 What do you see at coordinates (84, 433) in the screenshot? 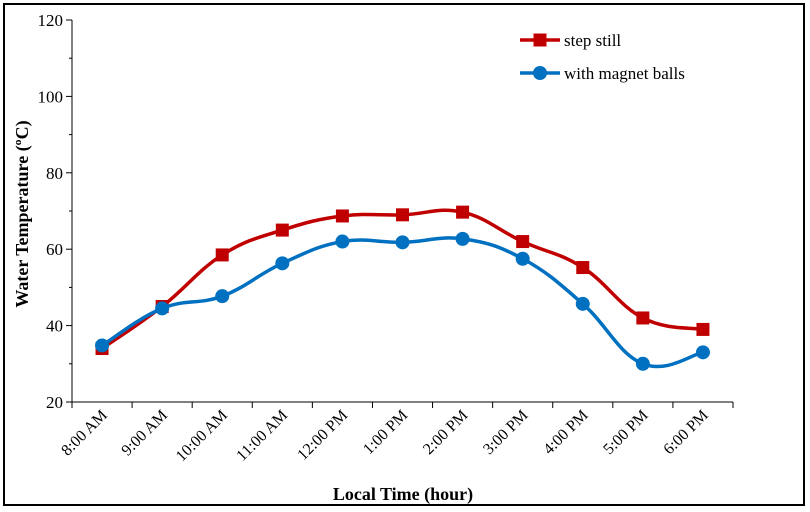
I see `x-tick-label: 8:00 AM` at bounding box center [84, 433].